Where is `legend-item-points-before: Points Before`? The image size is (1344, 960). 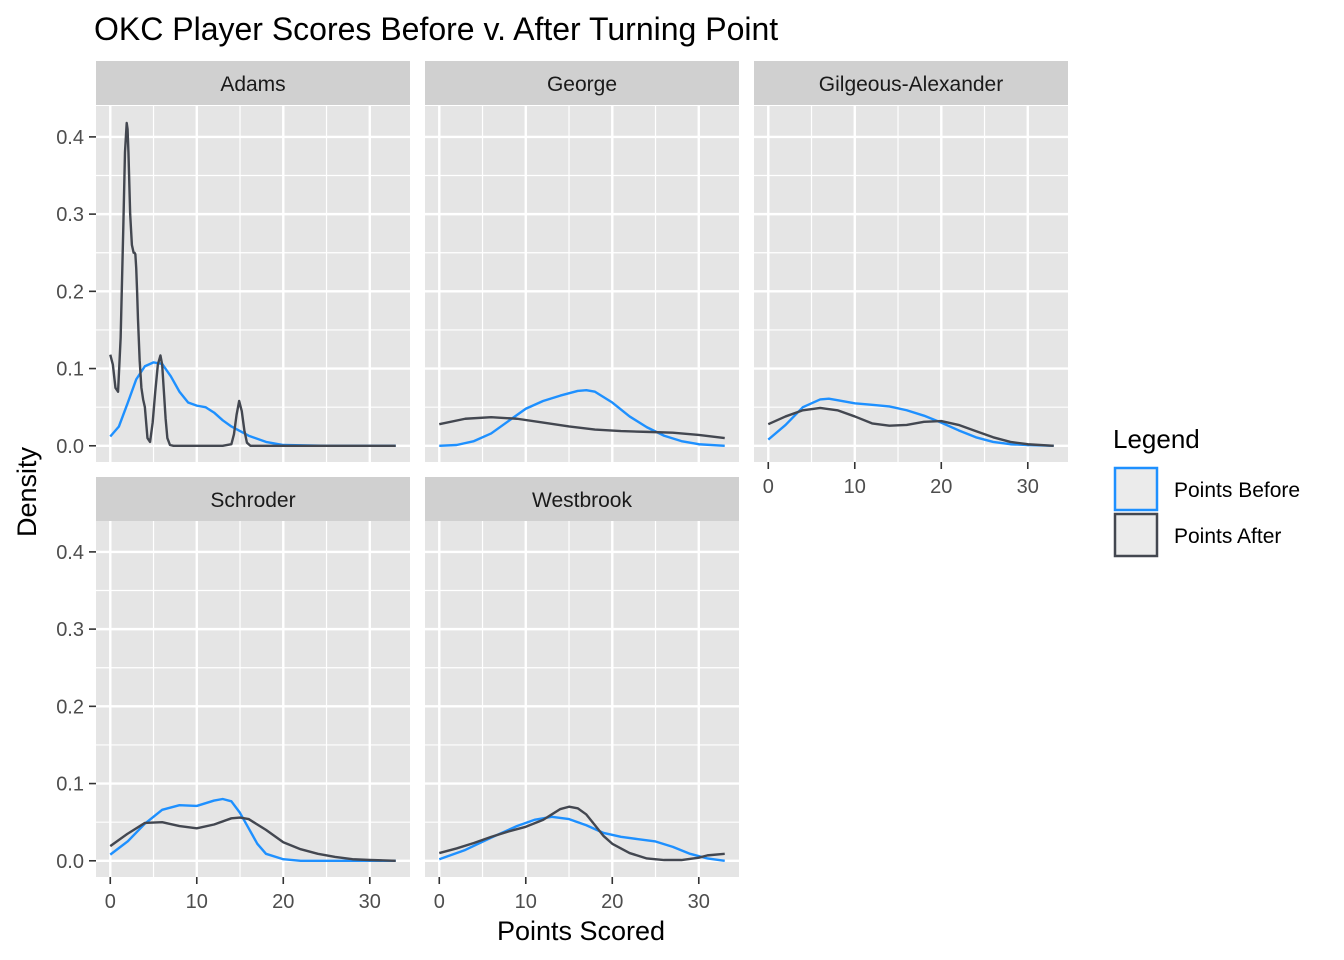
legend-item-points-before: Points Before is located at coordinates (1206, 489).